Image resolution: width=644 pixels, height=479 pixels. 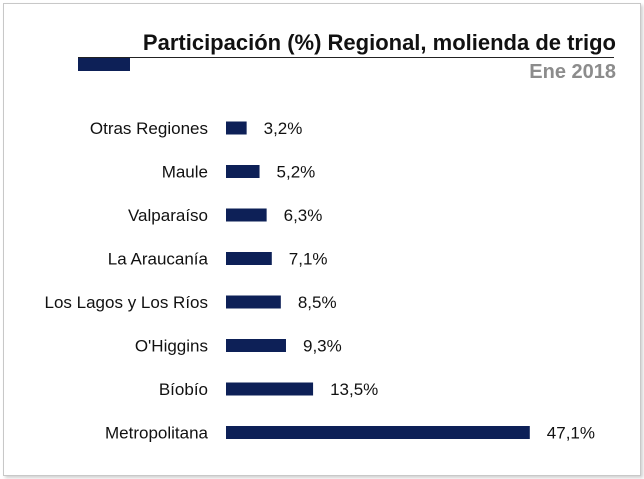 I want to click on value-label: 5,2%, so click(x=296, y=172).